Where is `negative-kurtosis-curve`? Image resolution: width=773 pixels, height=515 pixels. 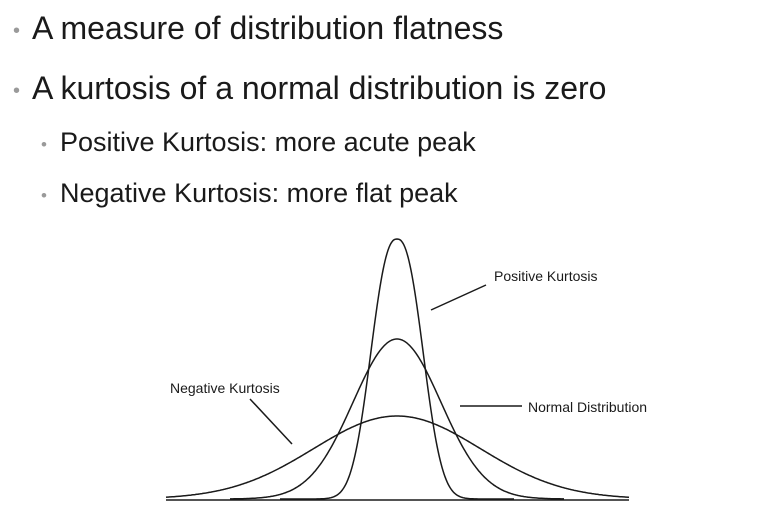 negative-kurtosis-curve is located at coordinates (397, 457).